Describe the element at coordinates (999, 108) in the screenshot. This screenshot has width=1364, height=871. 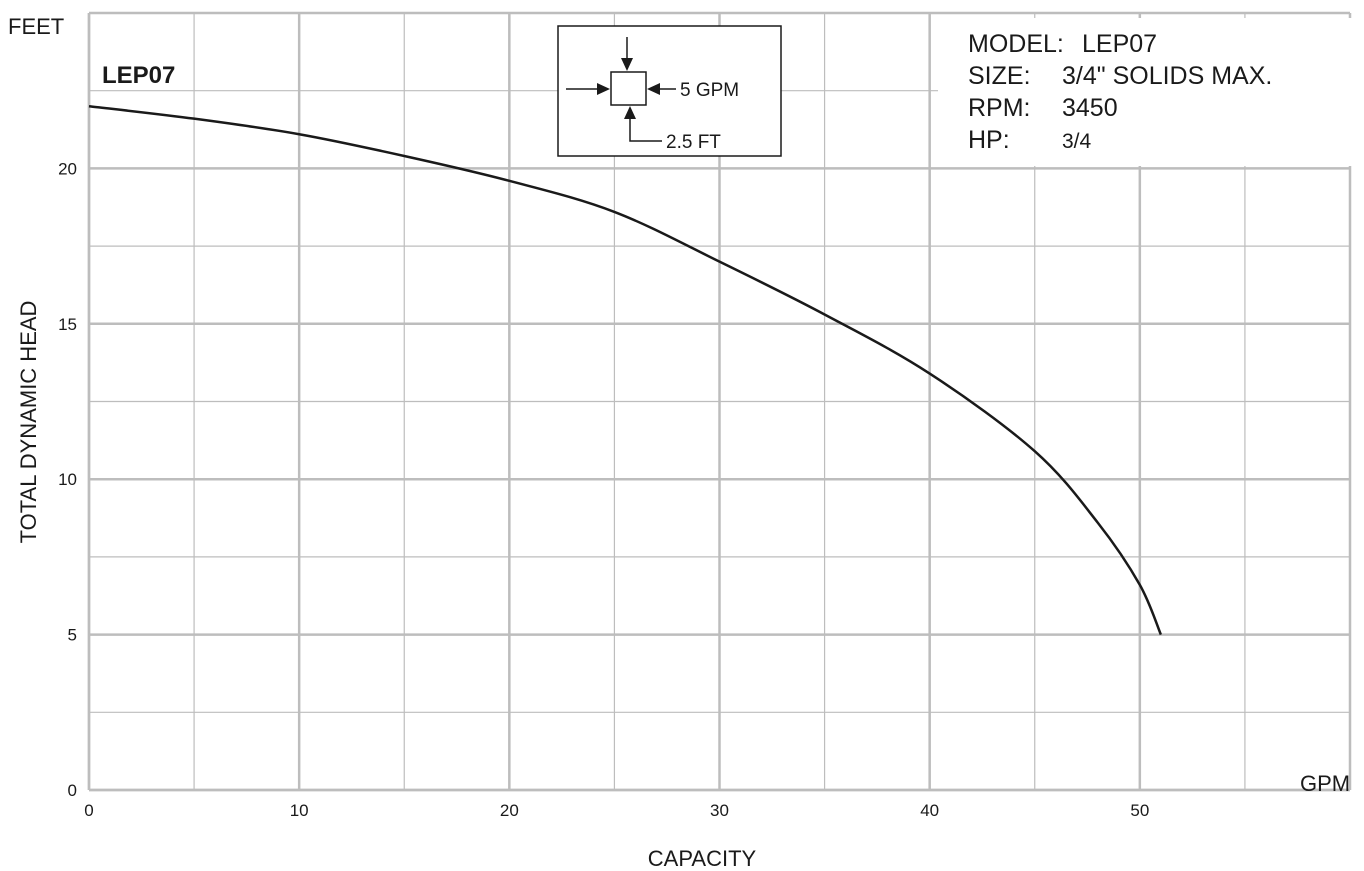
I see `spec-label-rpm: RPM:` at that location.